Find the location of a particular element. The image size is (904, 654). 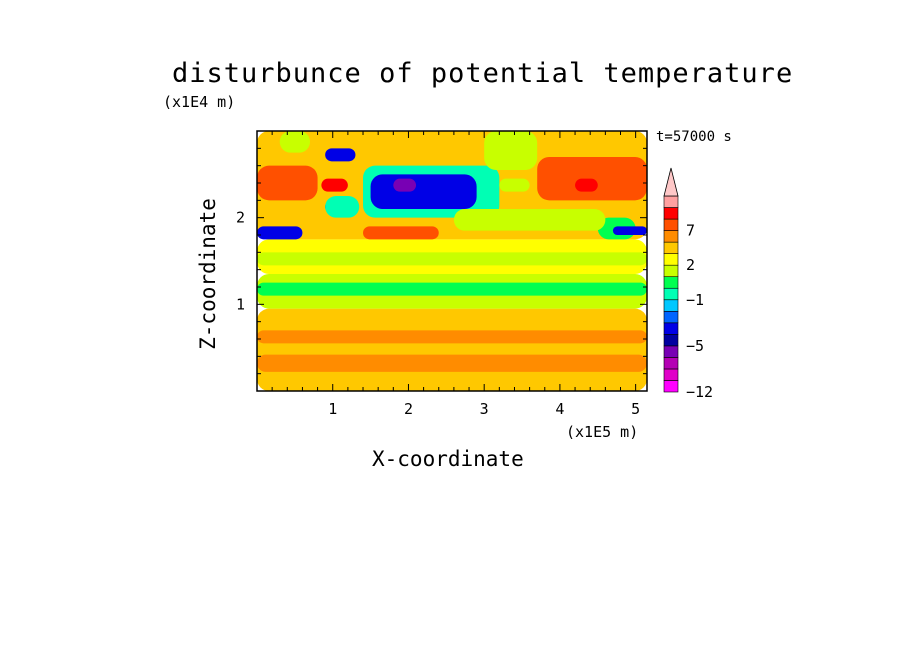

time-annotation: t=57000 s is located at coordinates (694, 137).